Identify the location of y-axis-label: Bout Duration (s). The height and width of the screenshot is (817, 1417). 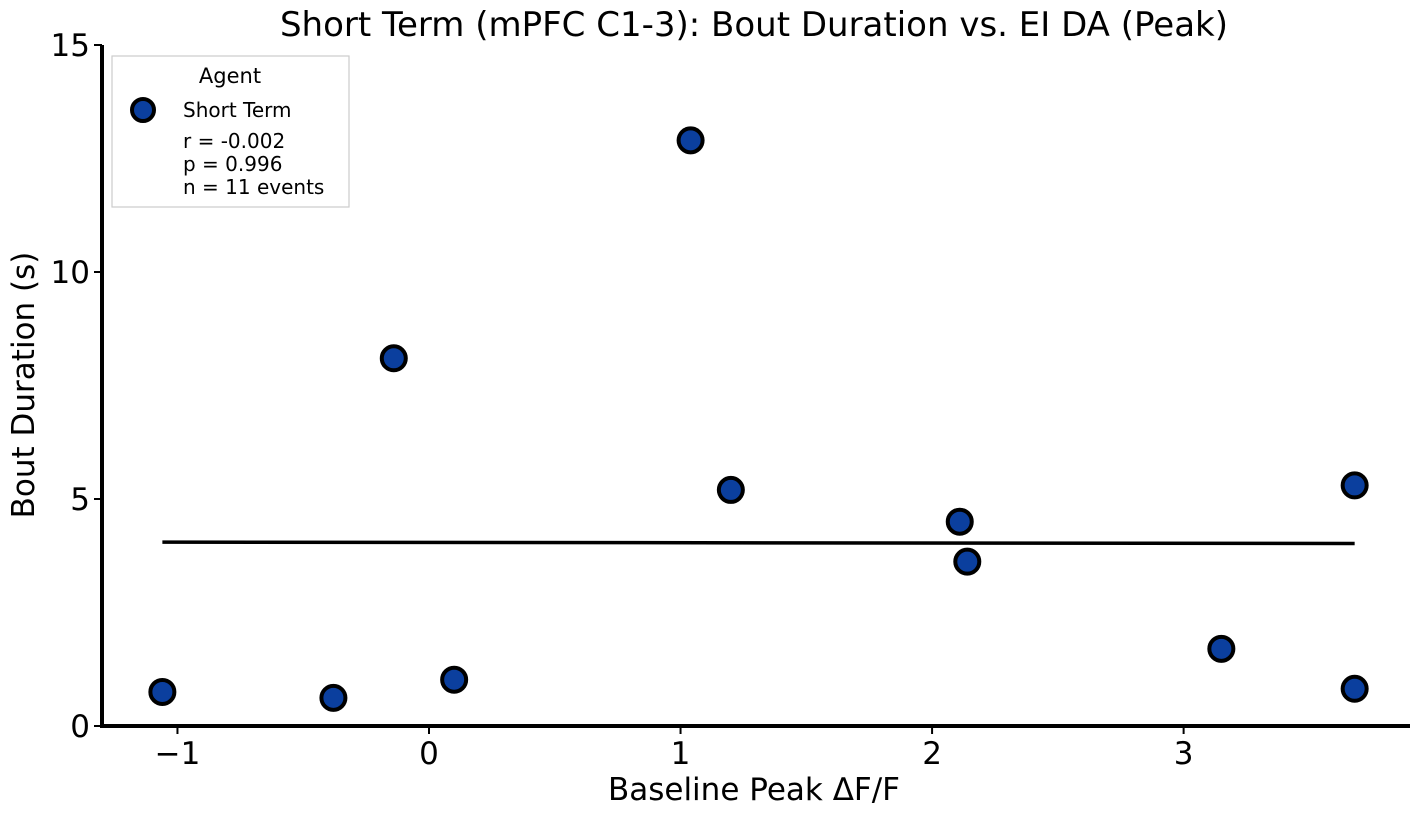
(24, 385).